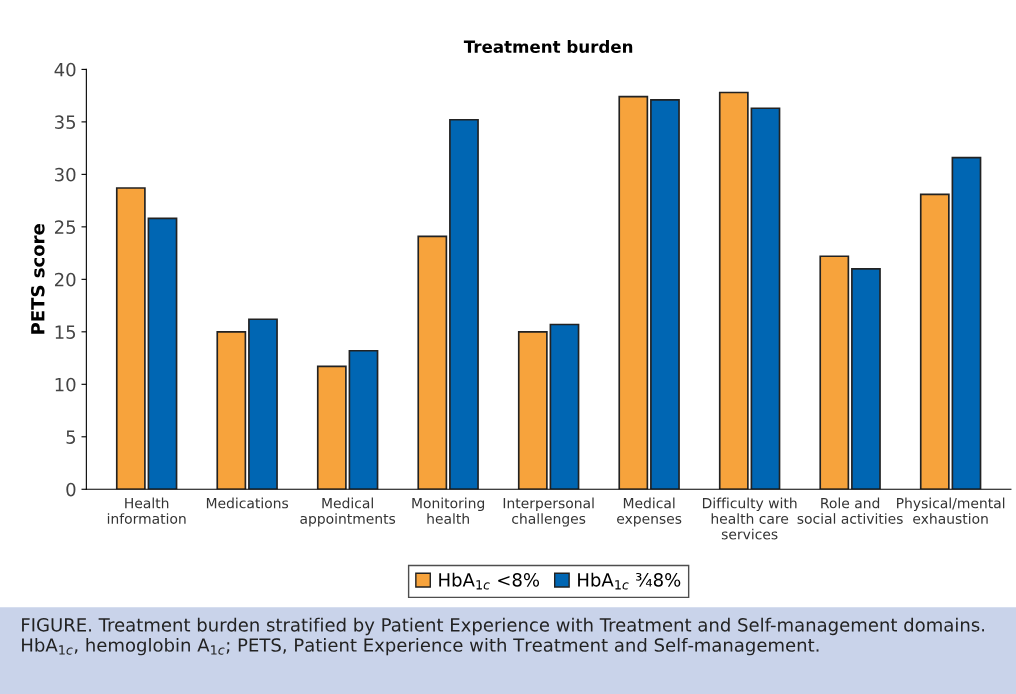 The width and height of the screenshot is (1016, 694). Describe the element at coordinates (65, 279) in the screenshot. I see `y-tick-label: 20` at that location.